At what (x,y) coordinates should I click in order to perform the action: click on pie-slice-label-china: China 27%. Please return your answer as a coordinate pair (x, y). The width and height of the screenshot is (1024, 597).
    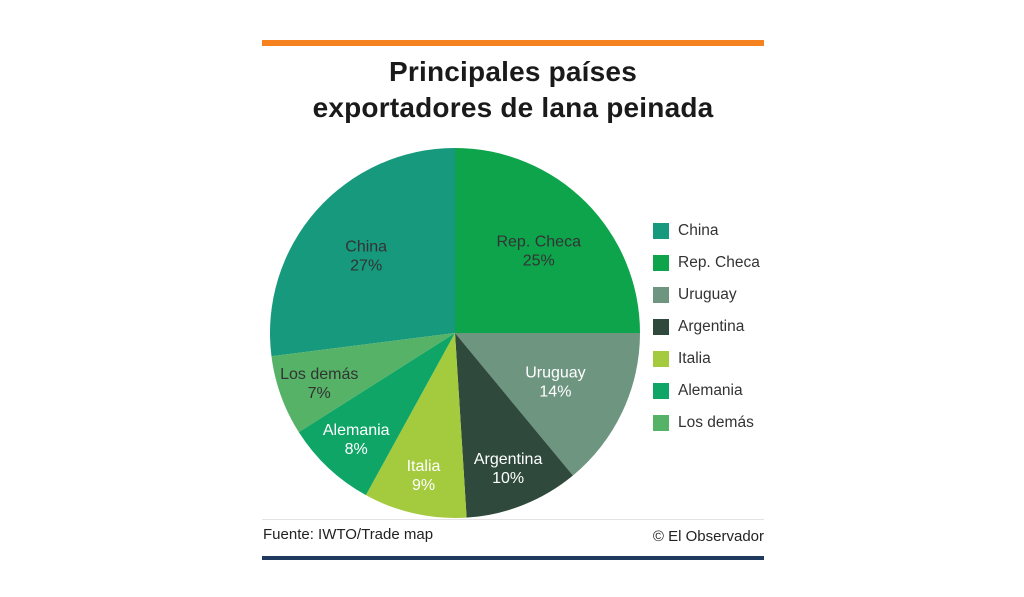
    Looking at the image, I should click on (366, 257).